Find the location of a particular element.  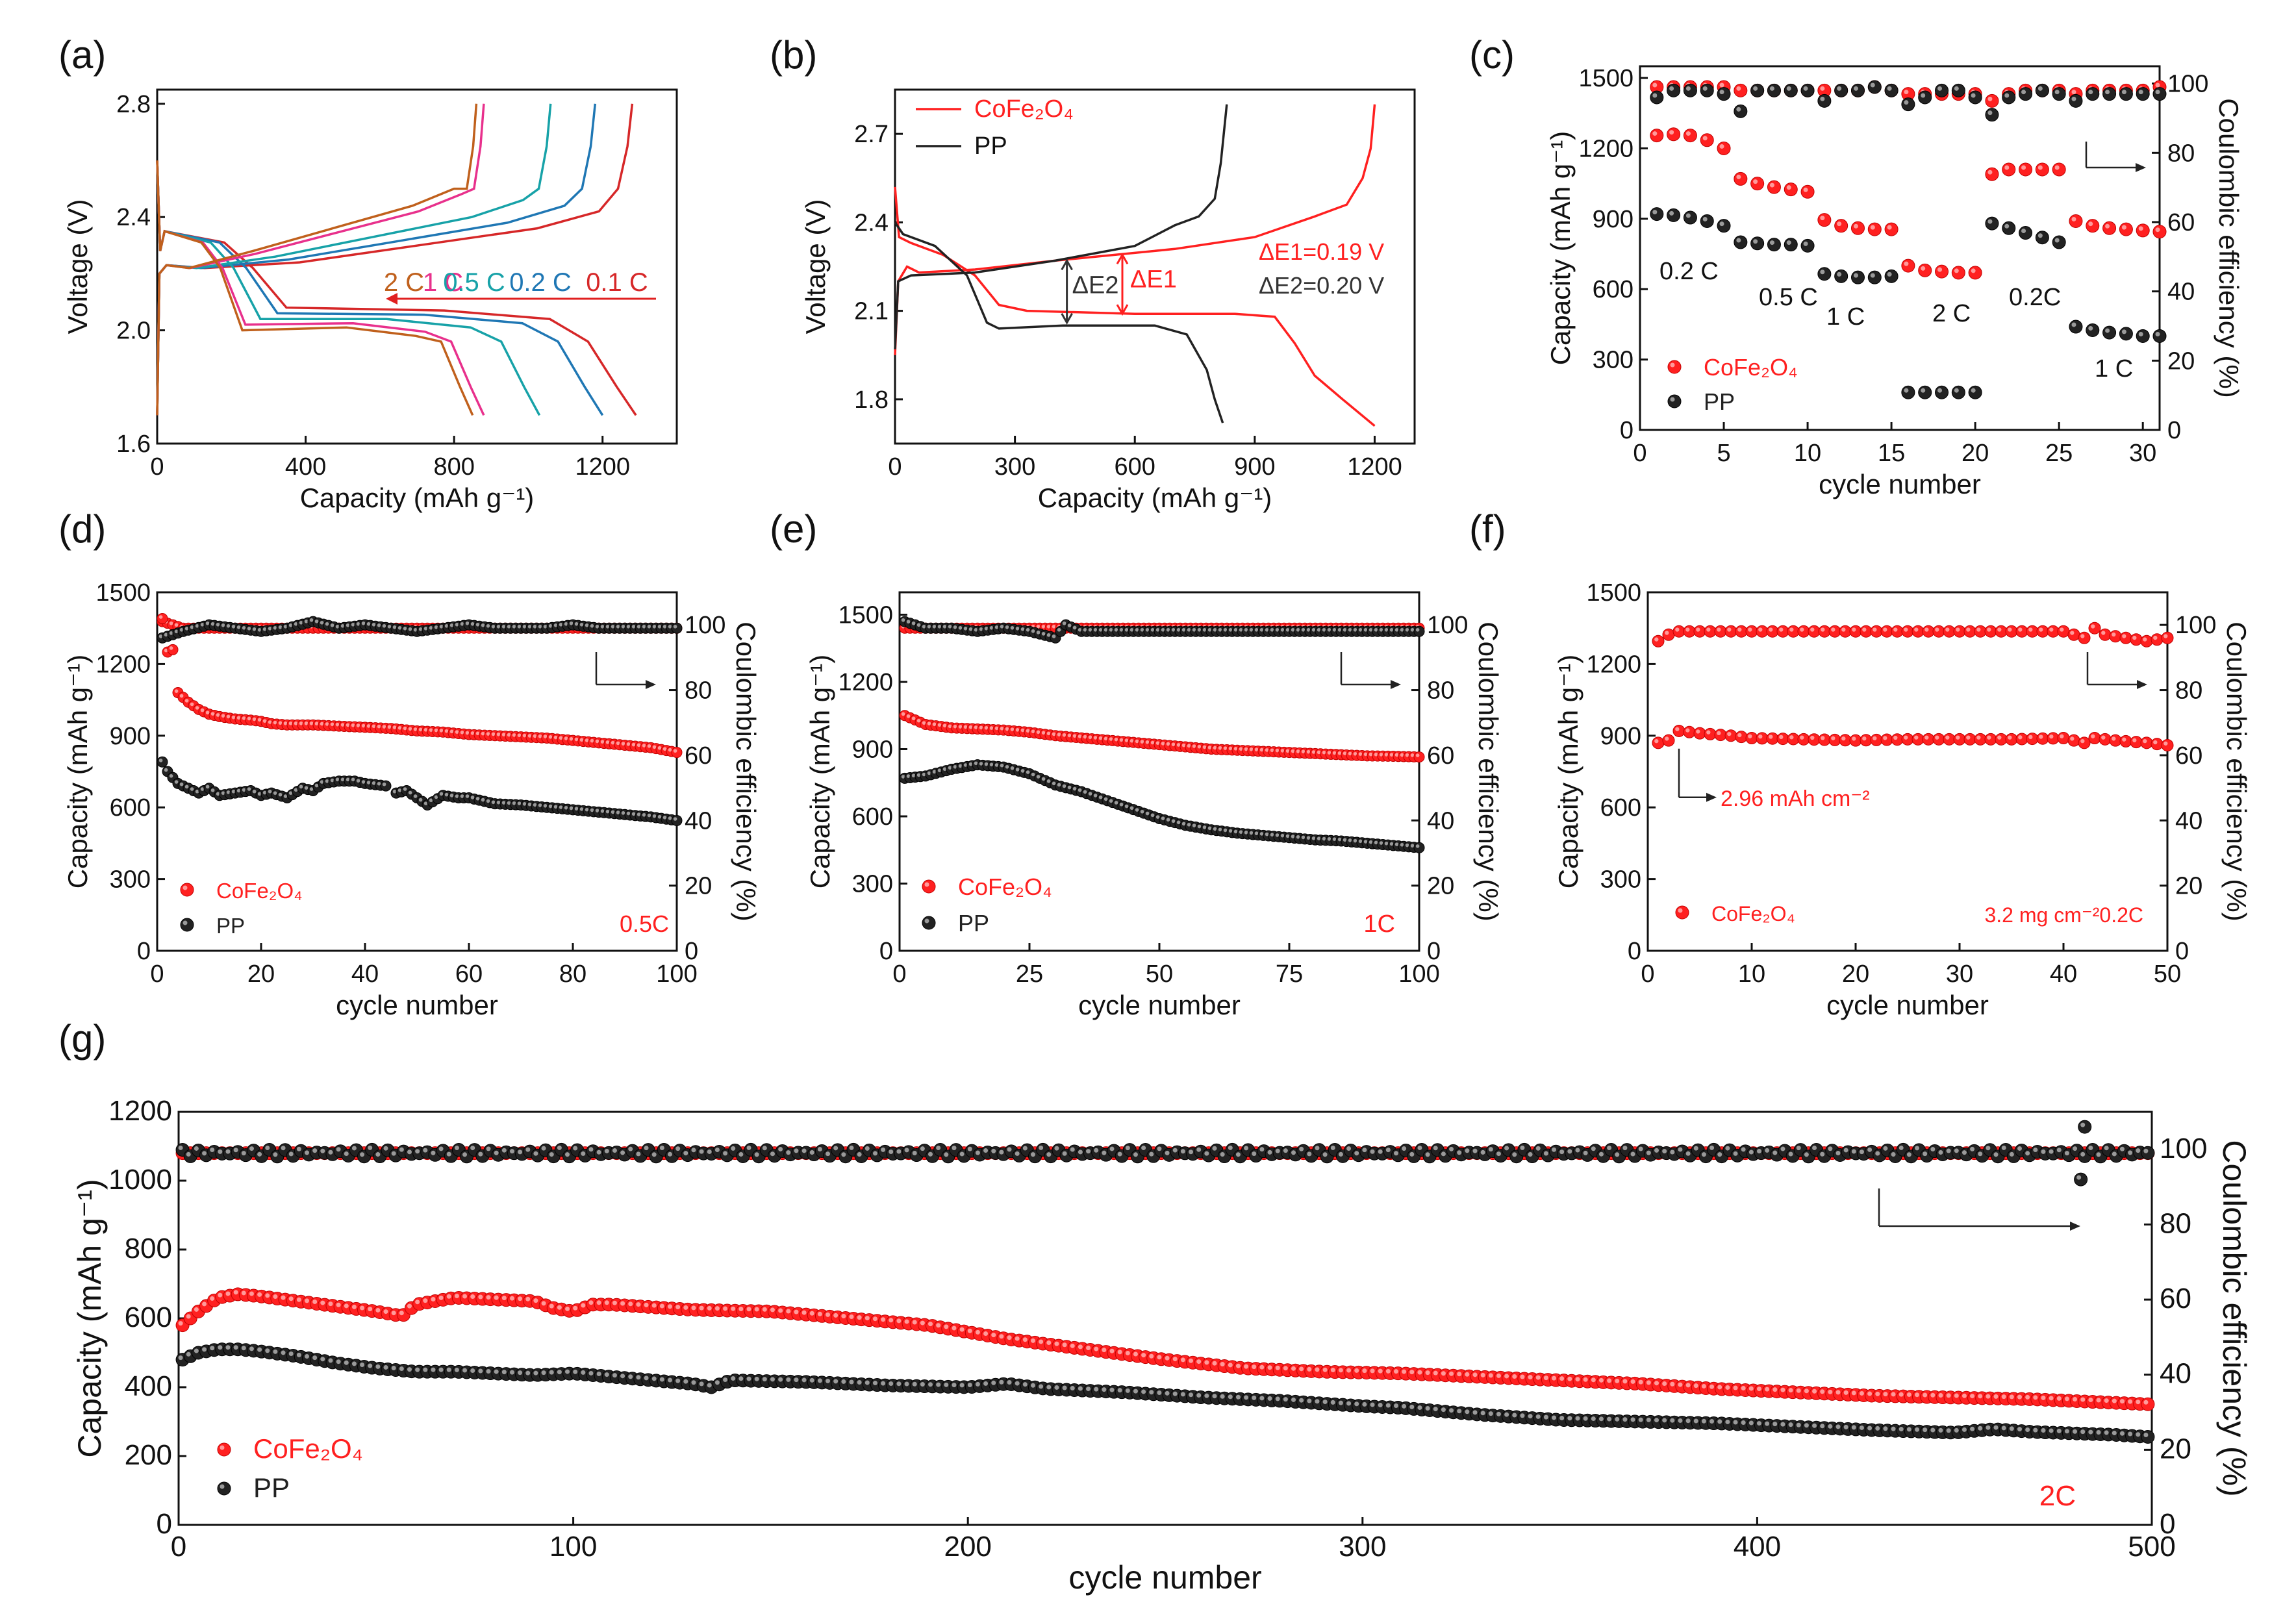

y-tick-label: 1.8 is located at coordinates (871, 400).